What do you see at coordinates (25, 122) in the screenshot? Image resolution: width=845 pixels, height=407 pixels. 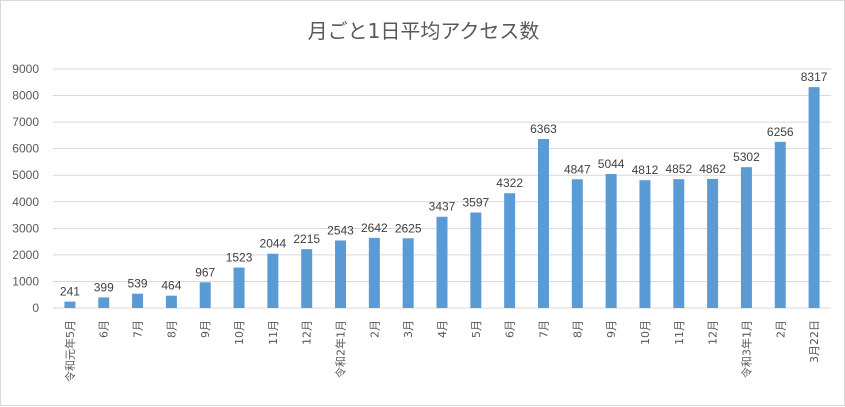 I see `y-tick-label: 7000` at bounding box center [25, 122].